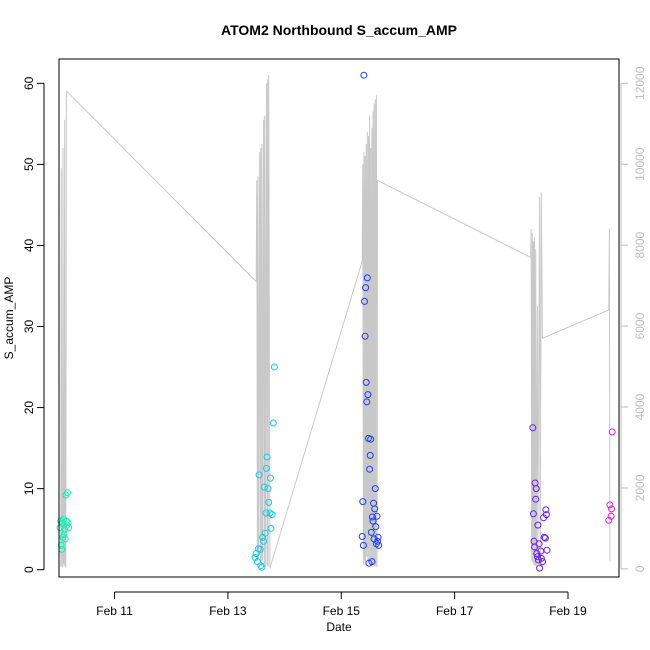  I want to click on x-tick-label: Feb 13, so click(228, 611).